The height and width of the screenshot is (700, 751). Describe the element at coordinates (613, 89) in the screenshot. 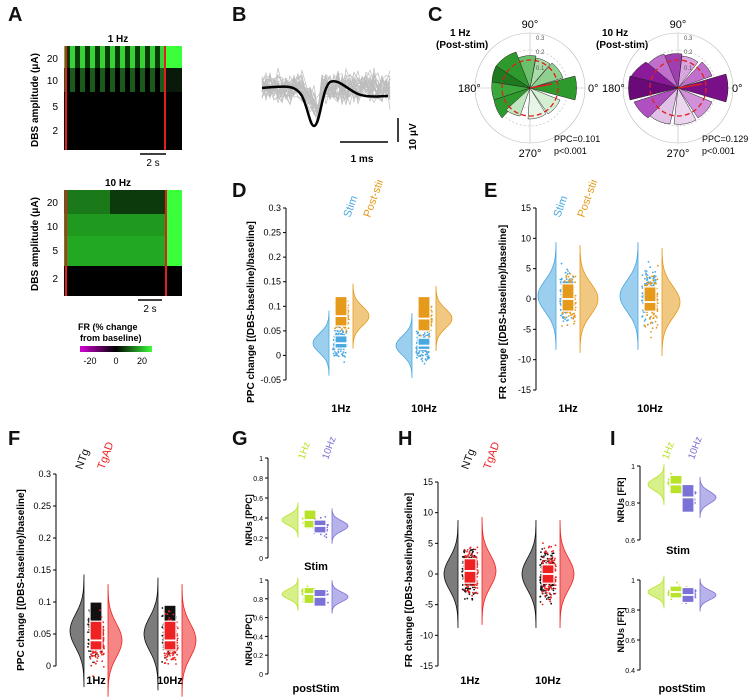

I see `c-right-angle-180: 180°` at that location.